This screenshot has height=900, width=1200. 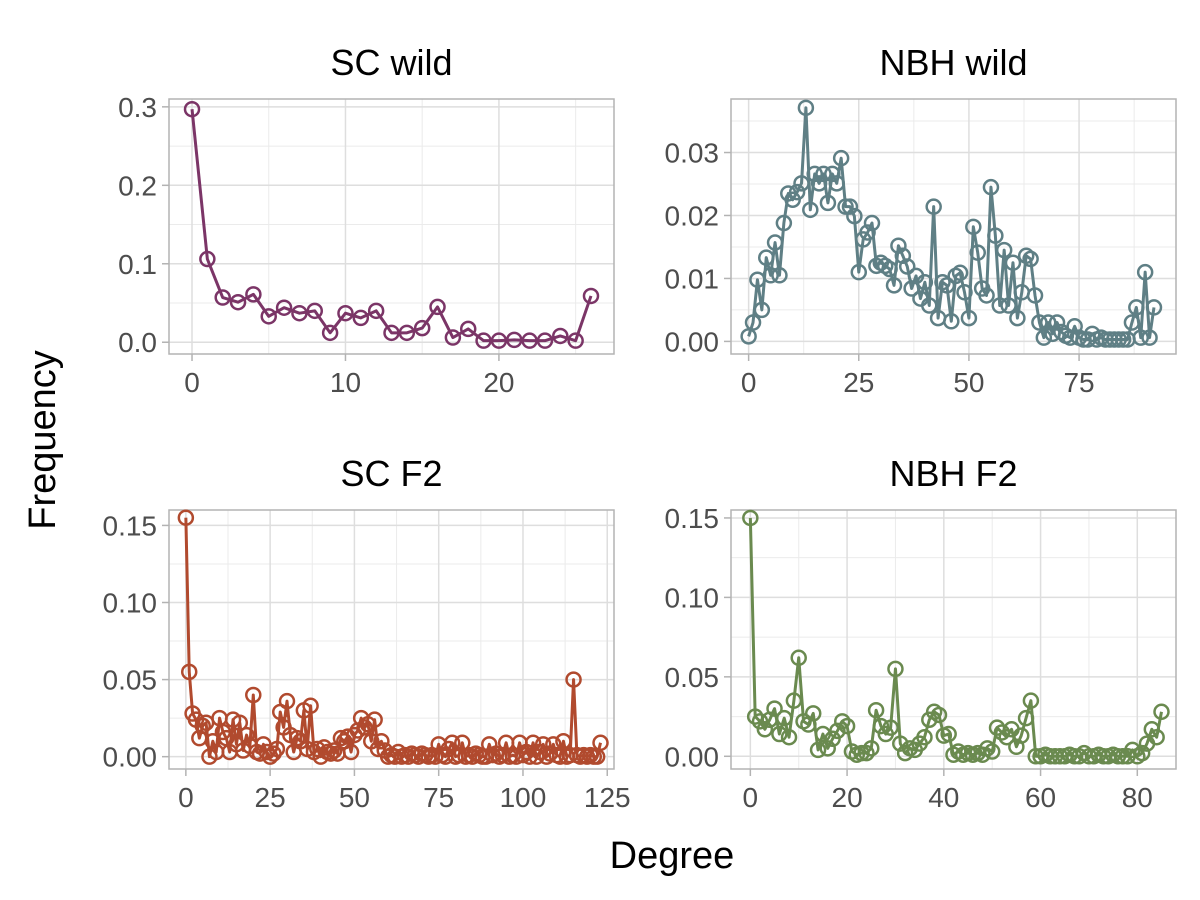 What do you see at coordinates (953, 62) in the screenshot?
I see `panel-title: NBH wild` at bounding box center [953, 62].